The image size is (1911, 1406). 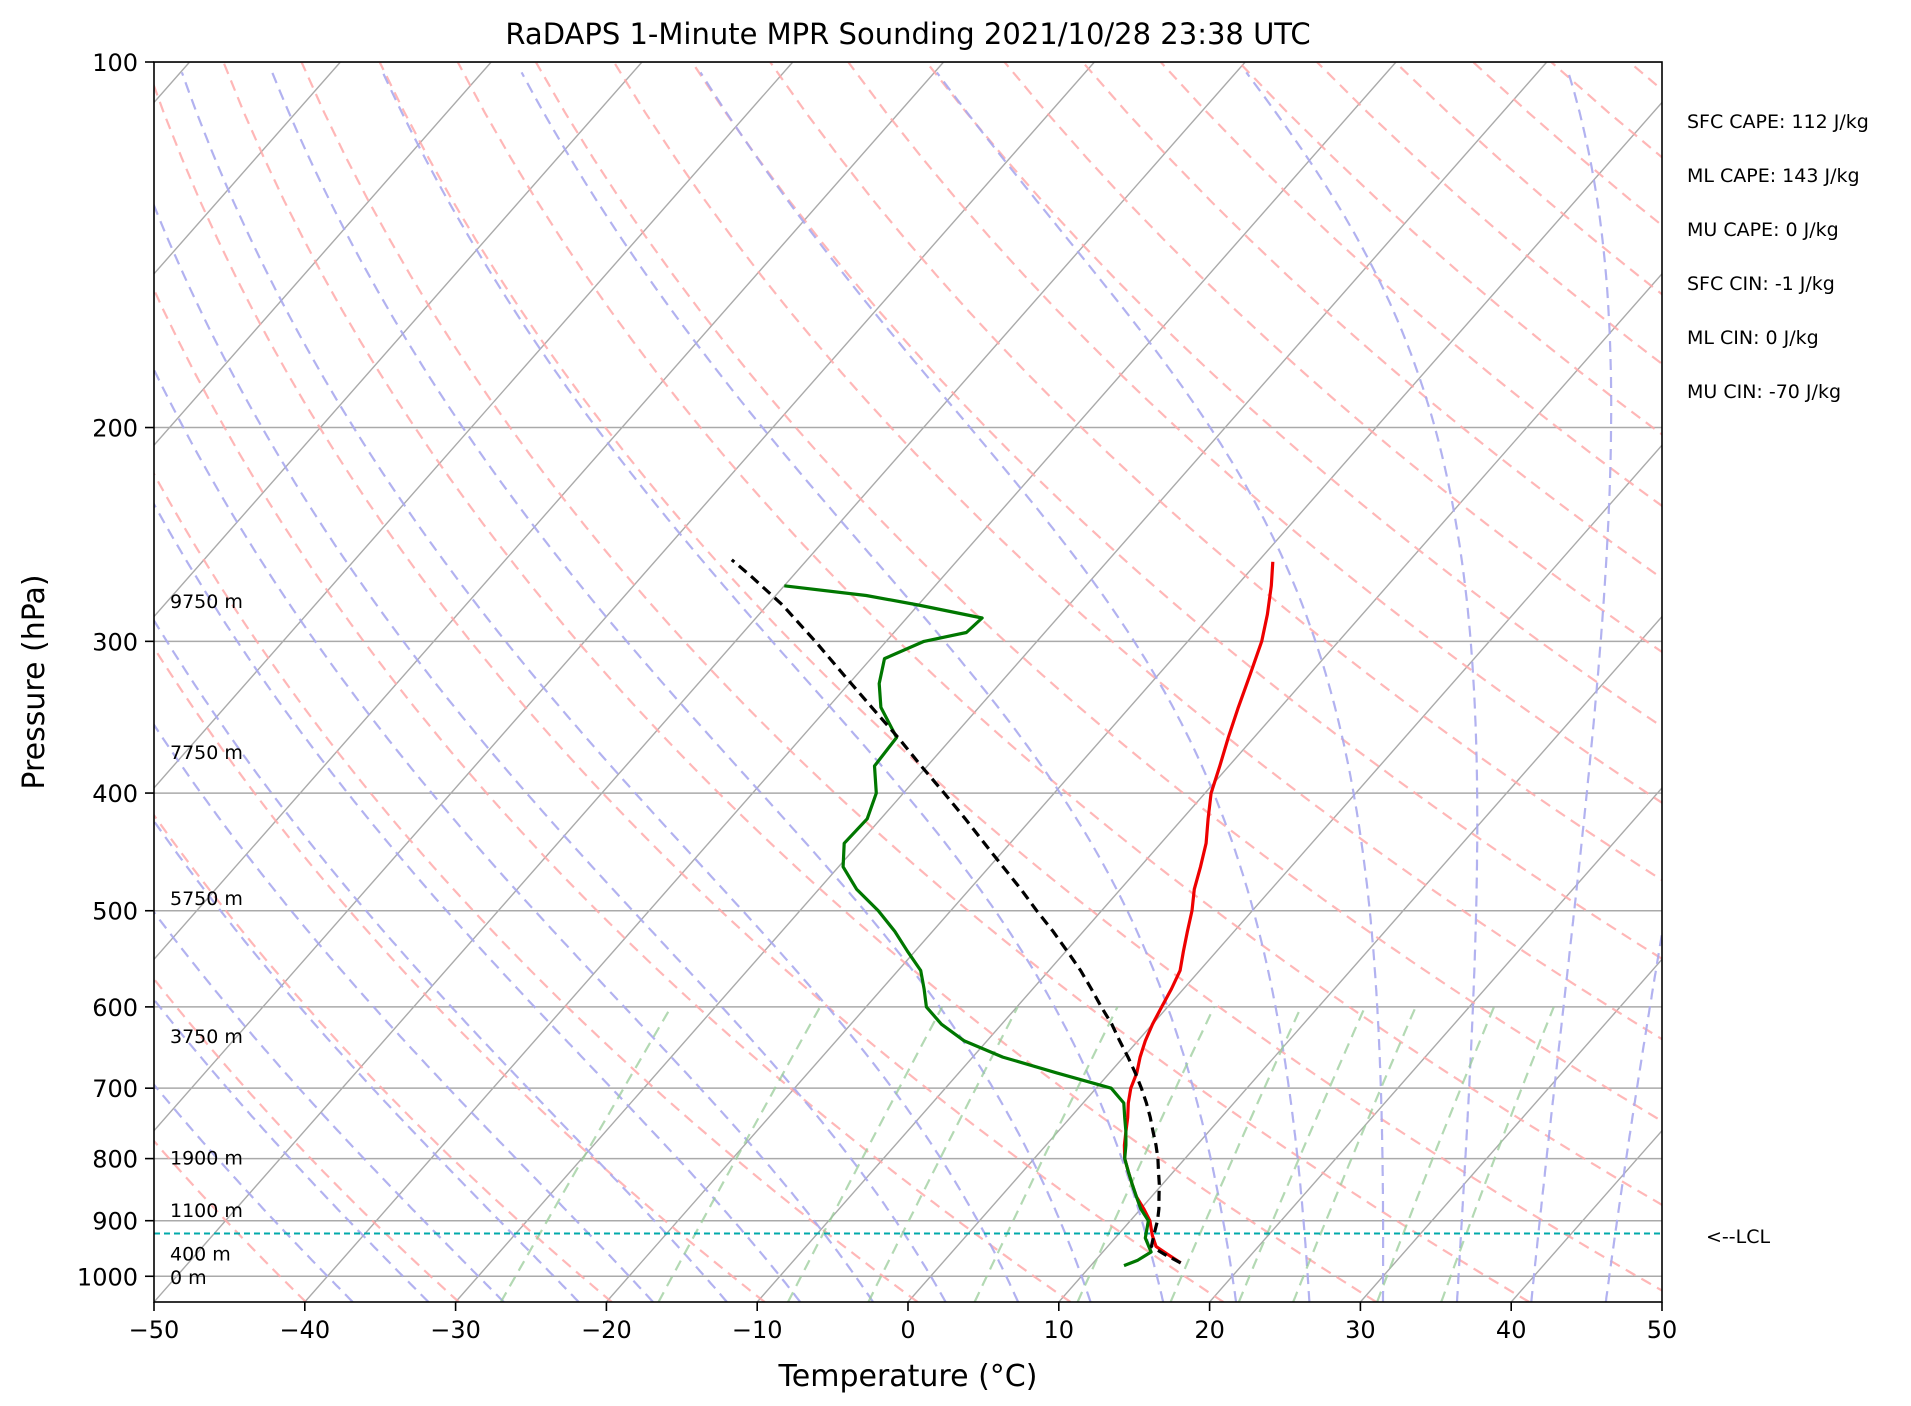 I want to click on x-tick-label: −10, so click(x=757, y=1330).